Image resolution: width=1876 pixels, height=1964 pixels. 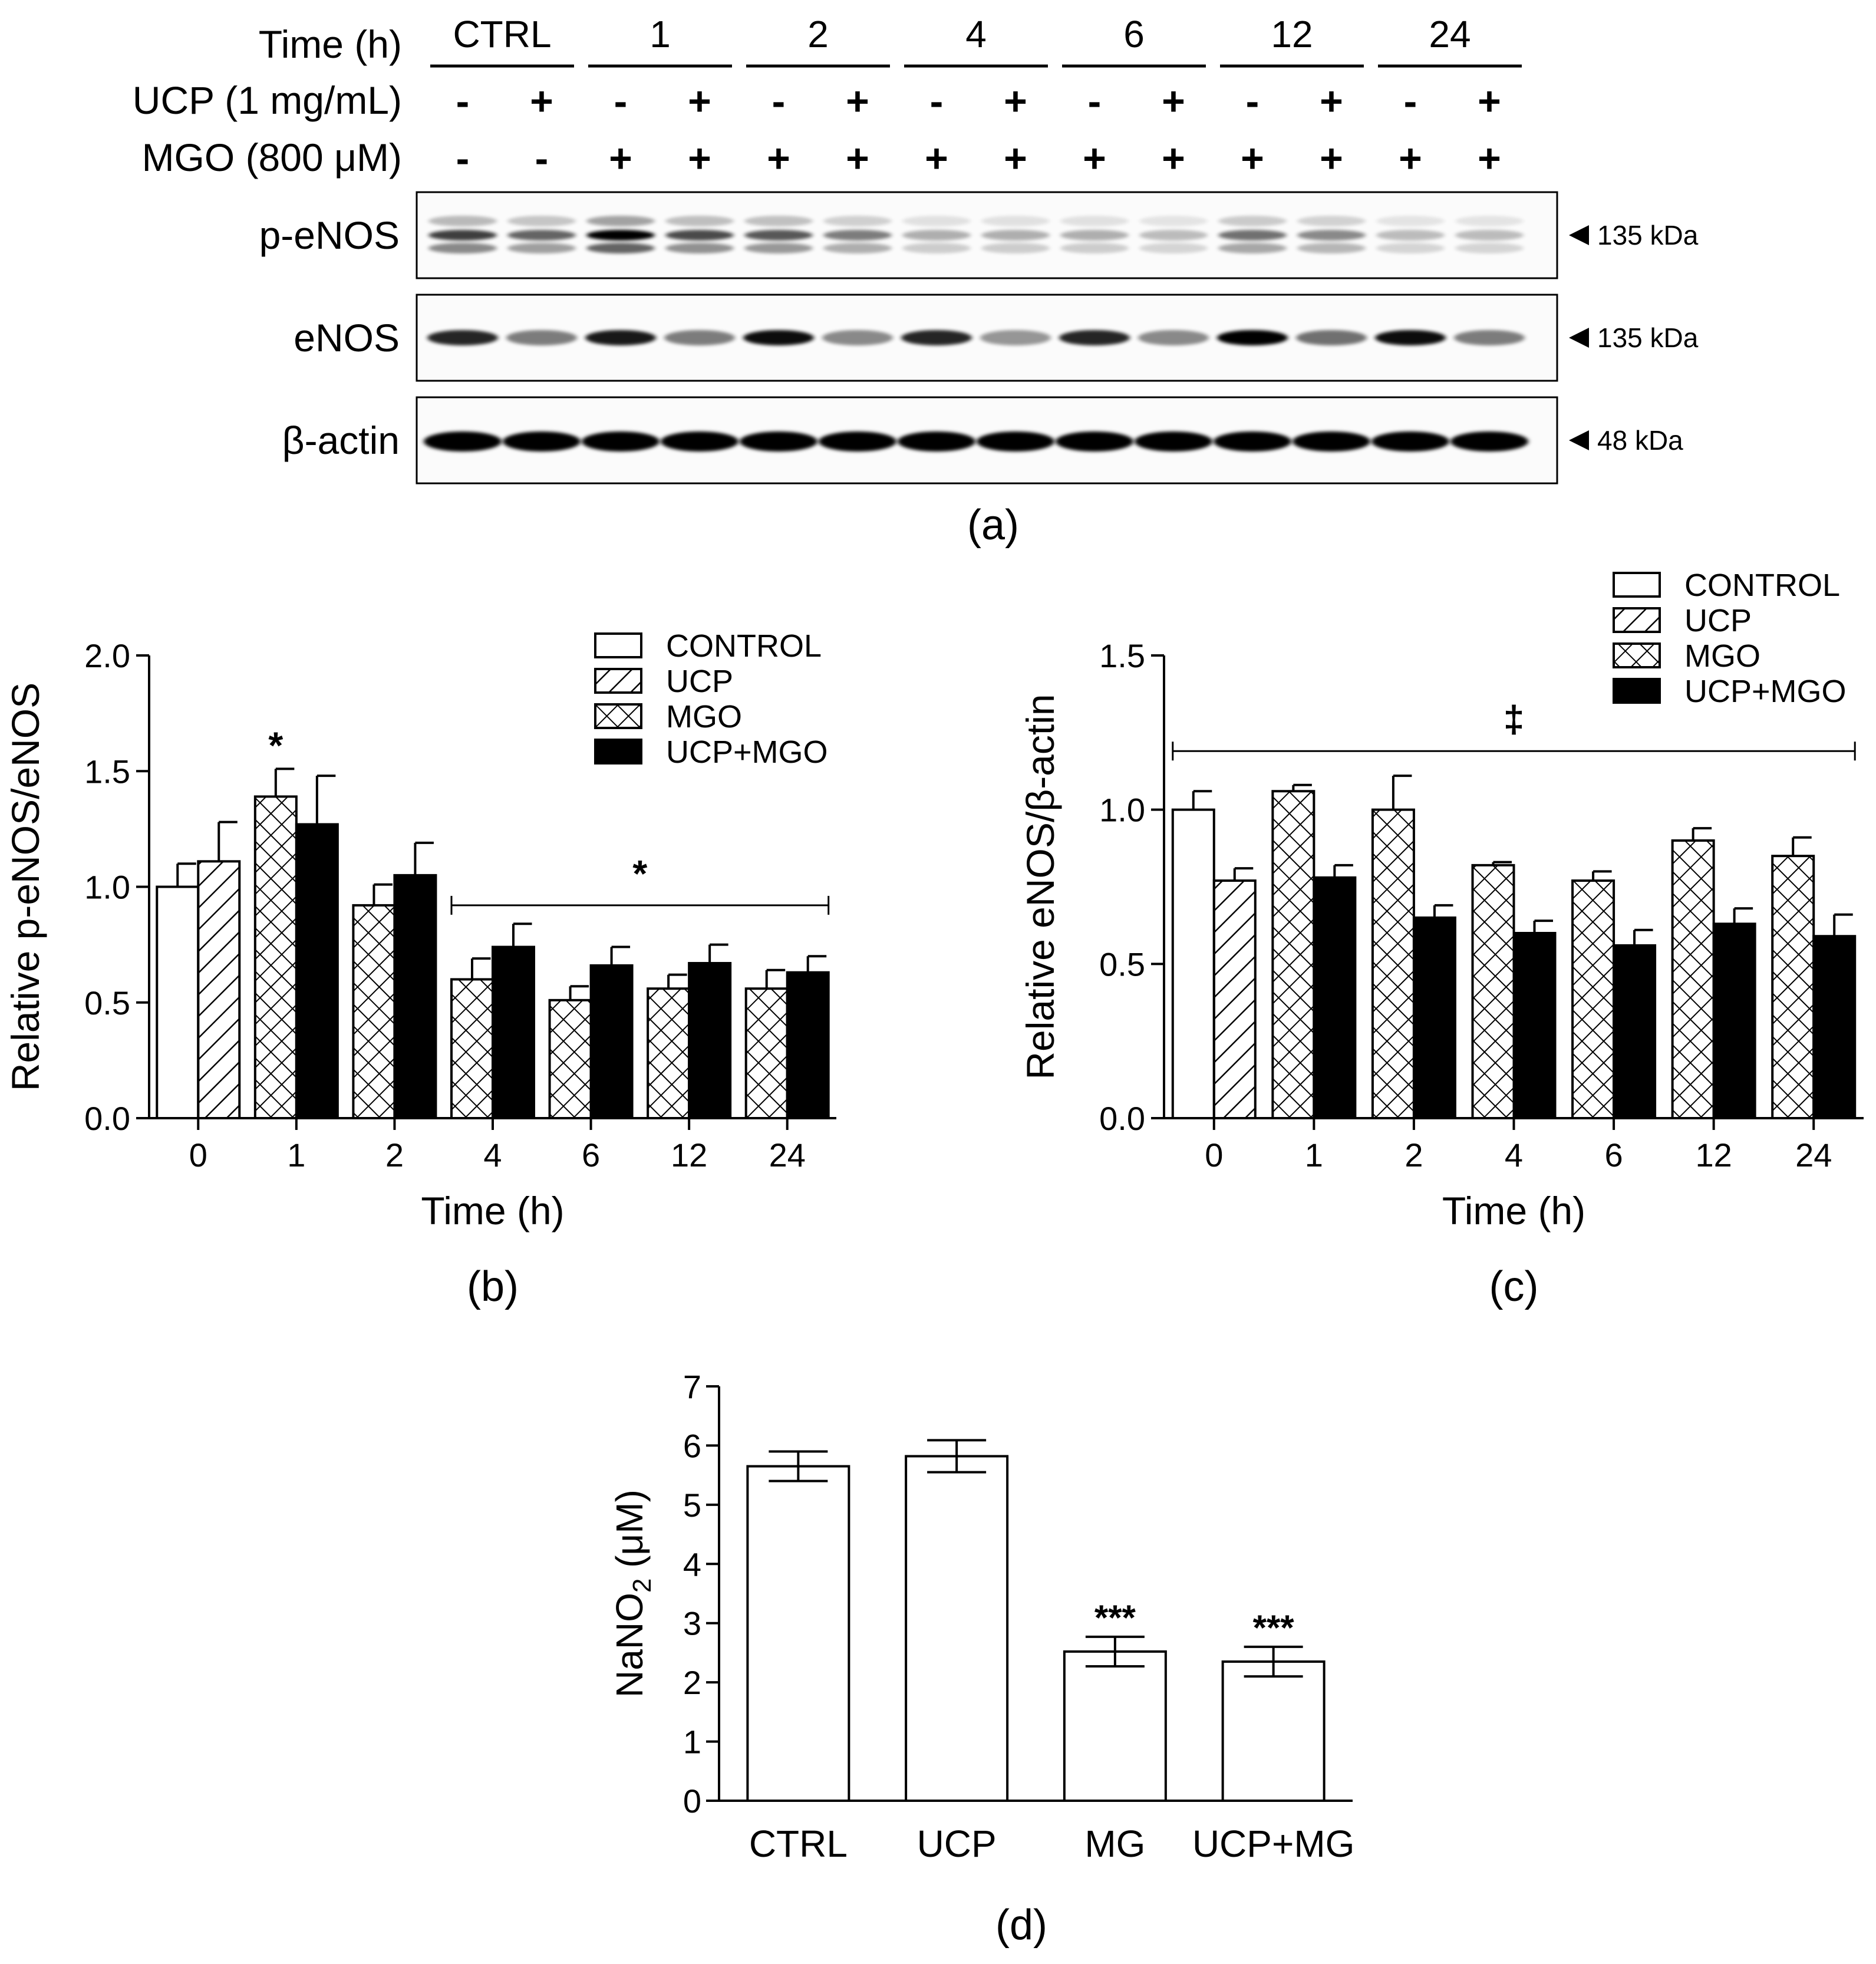 What do you see at coordinates (1514, 1287) in the screenshot?
I see `panel-caption: (c)` at bounding box center [1514, 1287].